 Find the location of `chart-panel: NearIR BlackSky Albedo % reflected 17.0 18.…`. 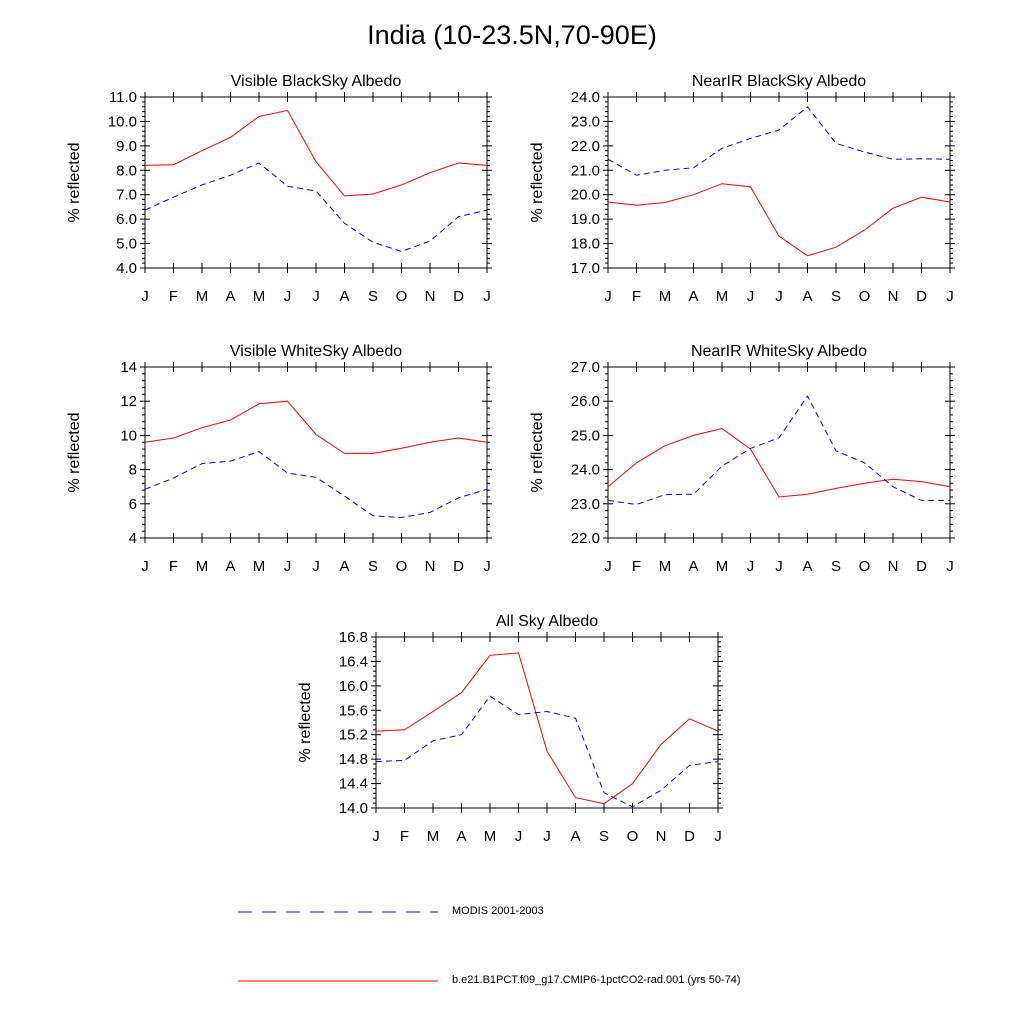

chart-panel: NearIR BlackSky Albedo % reflected 17.0 18.… is located at coordinates (742, 189).